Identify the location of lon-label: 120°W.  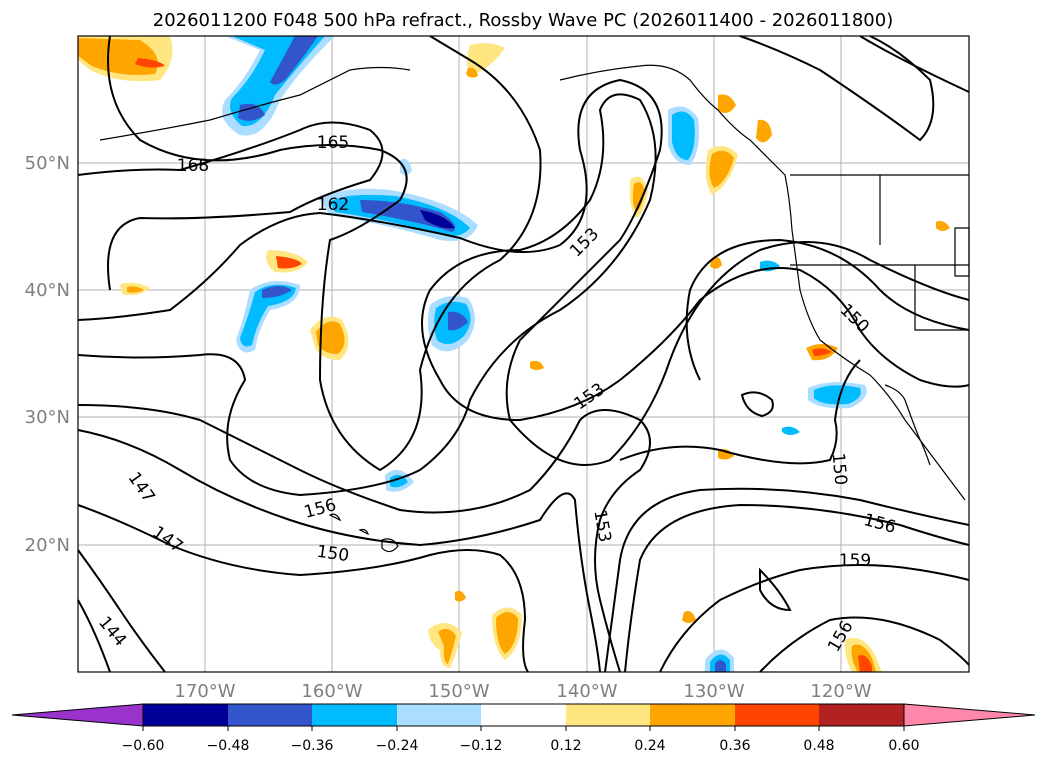
(840, 691).